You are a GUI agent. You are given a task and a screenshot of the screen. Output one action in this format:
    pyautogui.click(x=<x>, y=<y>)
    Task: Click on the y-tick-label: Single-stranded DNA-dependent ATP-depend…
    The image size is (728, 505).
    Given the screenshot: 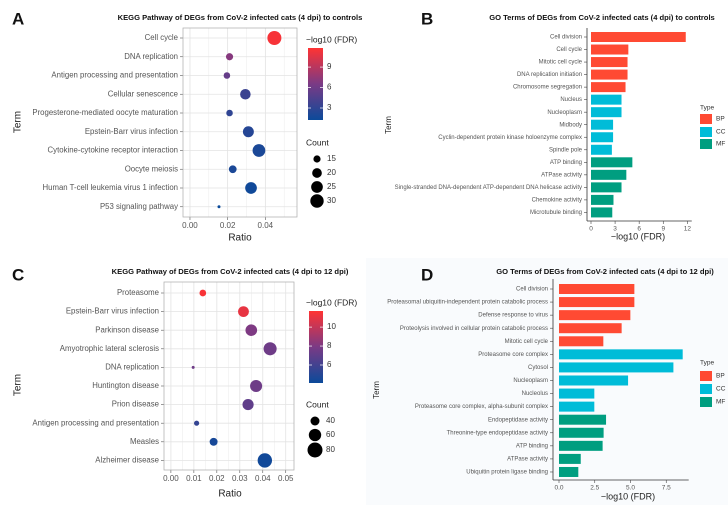 What is the action you would take?
    pyautogui.click(x=488, y=188)
    